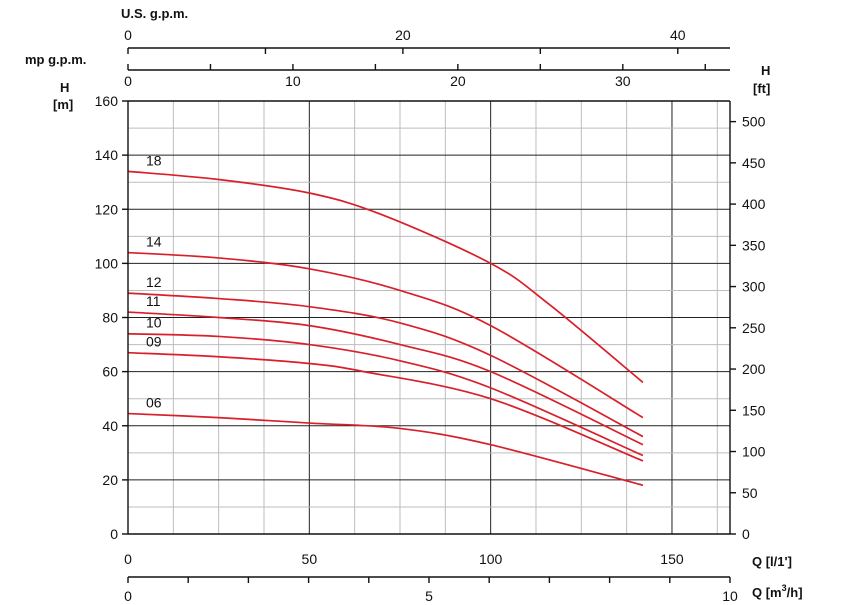  Describe the element at coordinates (777, 591) in the screenshot. I see `q-m3h-axis-label: Q [m3/h]` at that location.